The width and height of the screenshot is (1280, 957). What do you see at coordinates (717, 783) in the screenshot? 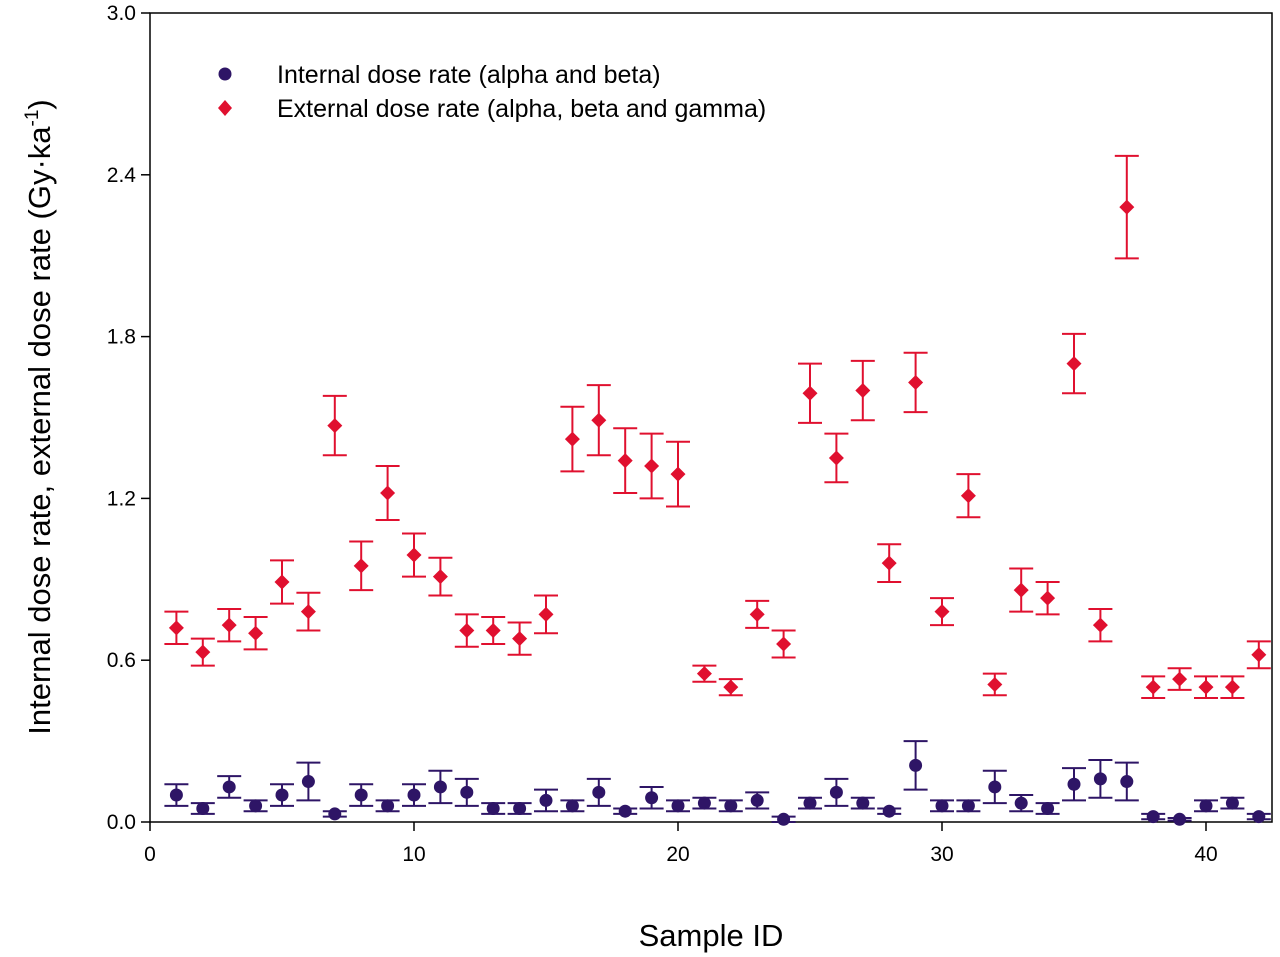
I see `series-internal` at bounding box center [717, 783].